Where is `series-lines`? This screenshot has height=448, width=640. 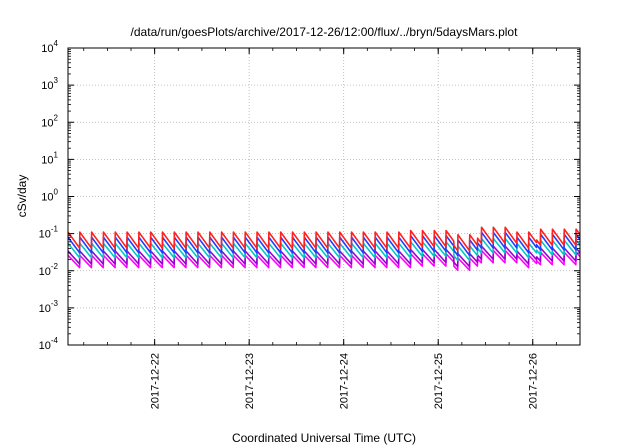
series-lines is located at coordinates (324, 249).